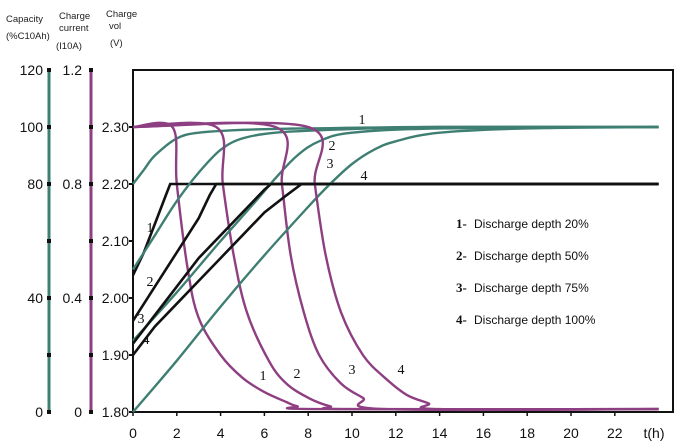  I want to click on current-header-line3: (I10A), so click(69, 46).